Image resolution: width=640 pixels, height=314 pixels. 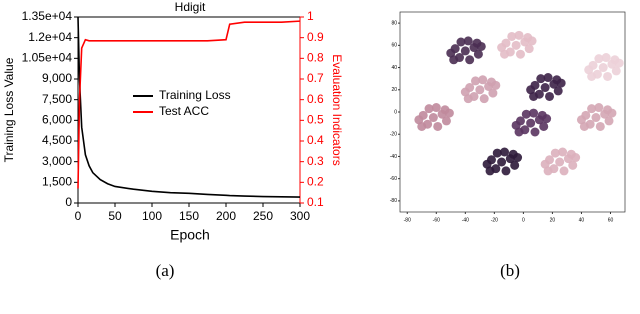 I want to click on x-tick-label: 50, so click(x=115, y=216).